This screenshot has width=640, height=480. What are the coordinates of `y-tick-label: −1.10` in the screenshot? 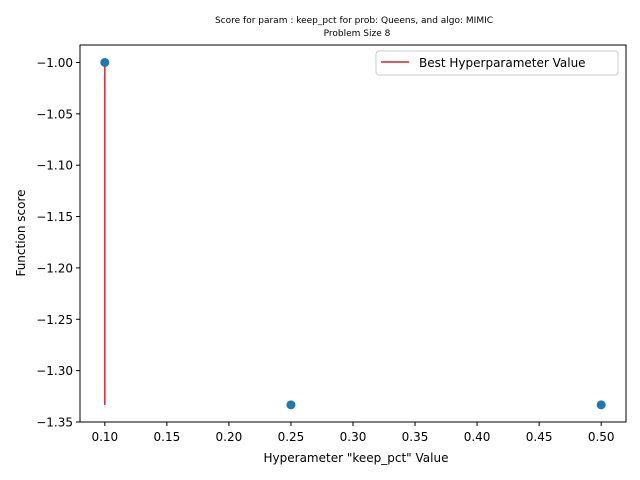 It's located at (54, 166).